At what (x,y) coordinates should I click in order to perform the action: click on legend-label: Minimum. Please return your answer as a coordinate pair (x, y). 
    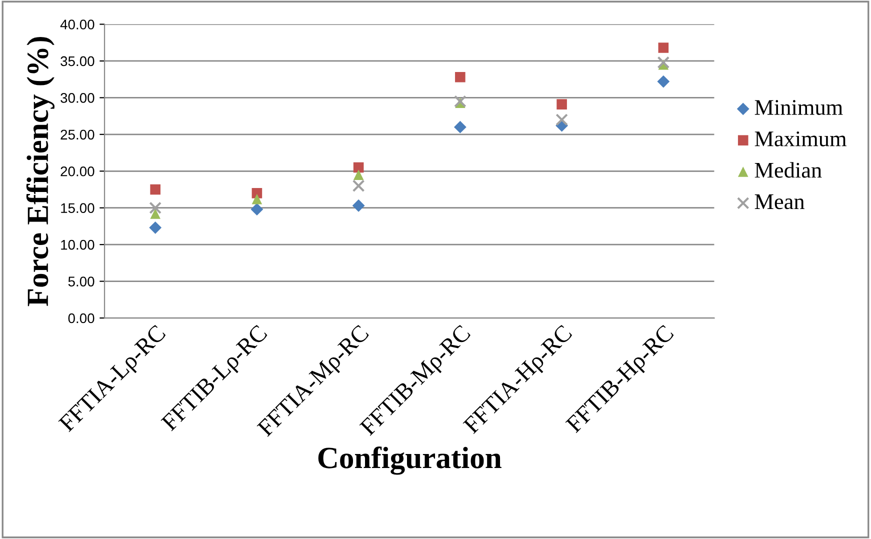
    Looking at the image, I should click on (798, 107).